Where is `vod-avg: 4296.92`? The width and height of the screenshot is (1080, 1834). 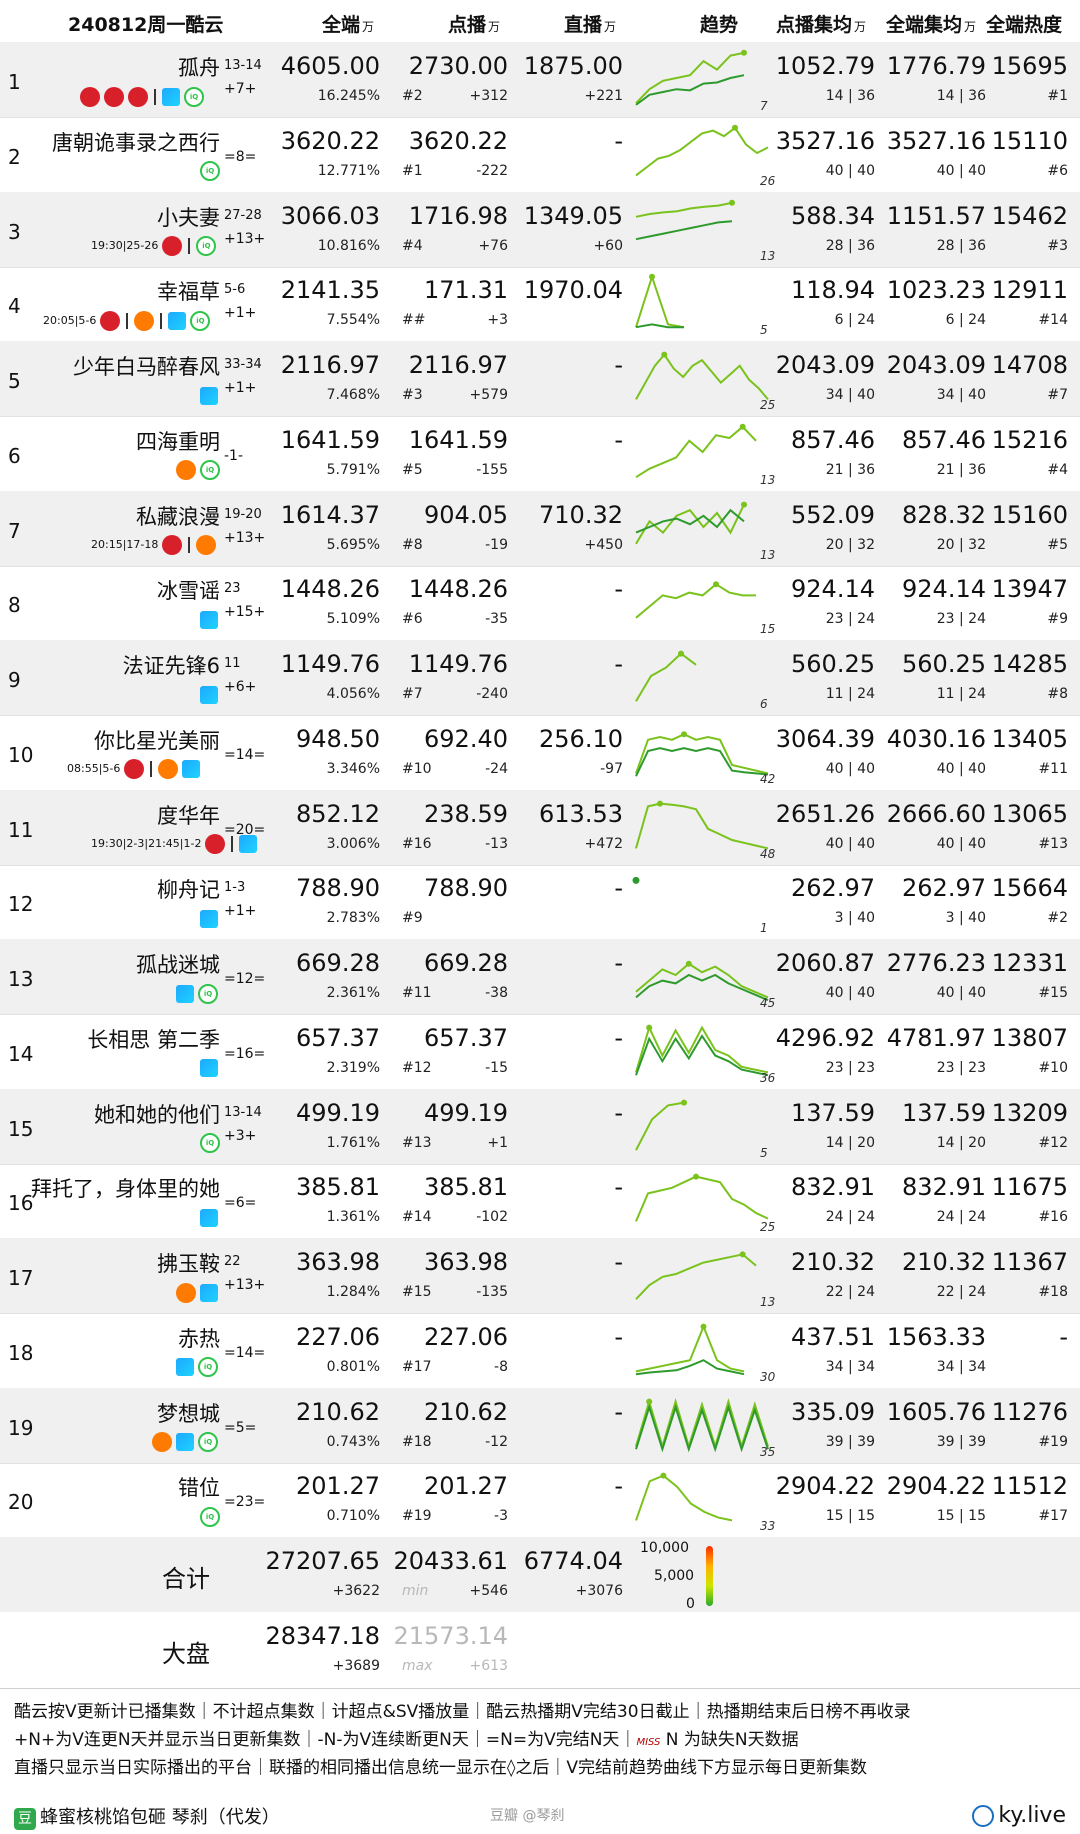
vod-avg: 4296.92 is located at coordinates (825, 1037).